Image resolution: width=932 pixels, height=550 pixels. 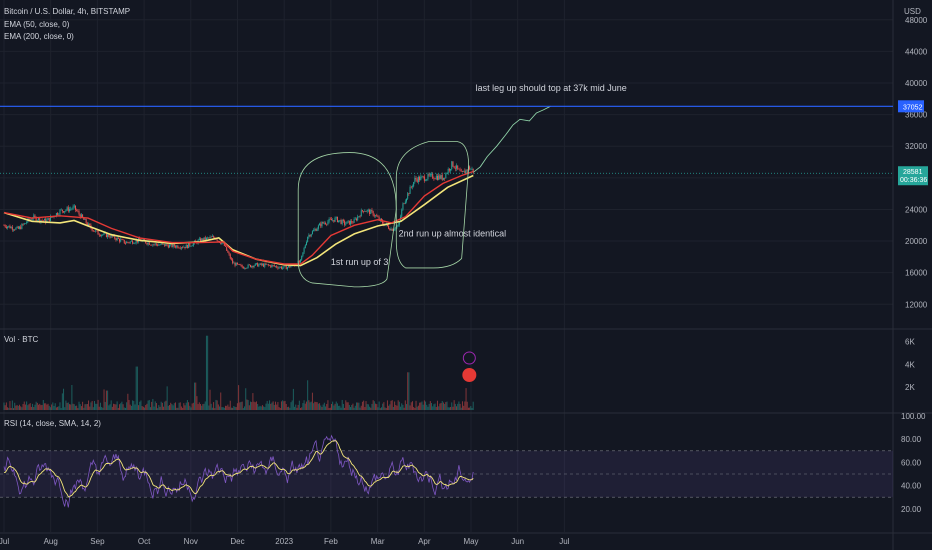 I want to click on currency-label: USD, so click(x=912, y=11).